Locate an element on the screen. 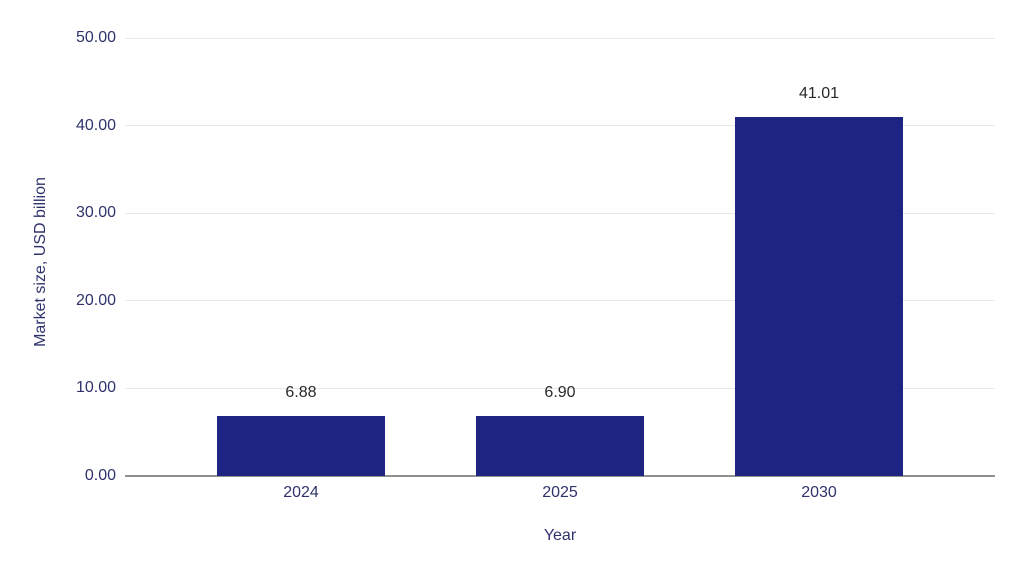 The width and height of the screenshot is (1024, 575). bar-2024 is located at coordinates (301, 445).